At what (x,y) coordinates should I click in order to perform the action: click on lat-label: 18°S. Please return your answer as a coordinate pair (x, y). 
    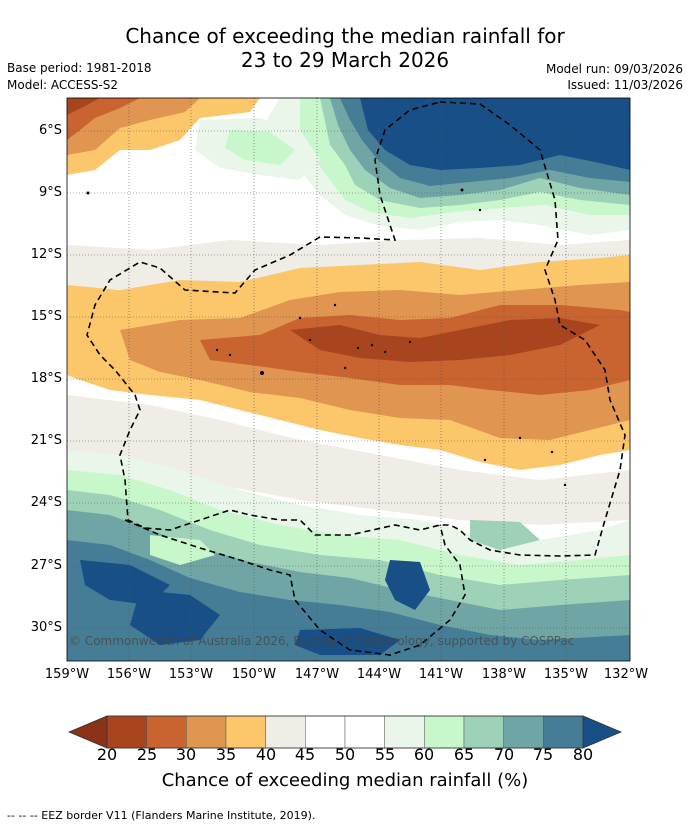
    Looking at the image, I should click on (46, 378).